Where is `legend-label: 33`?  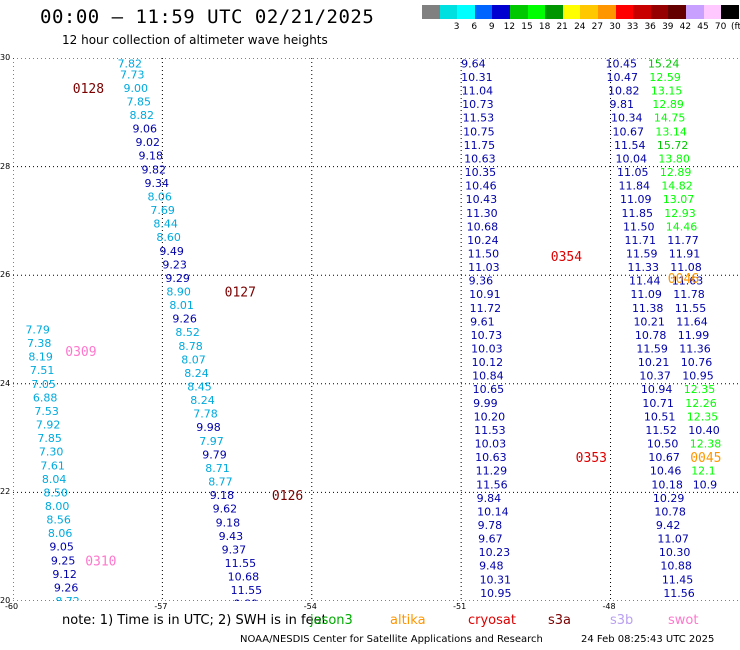 legend-label: 33 is located at coordinates (632, 27).